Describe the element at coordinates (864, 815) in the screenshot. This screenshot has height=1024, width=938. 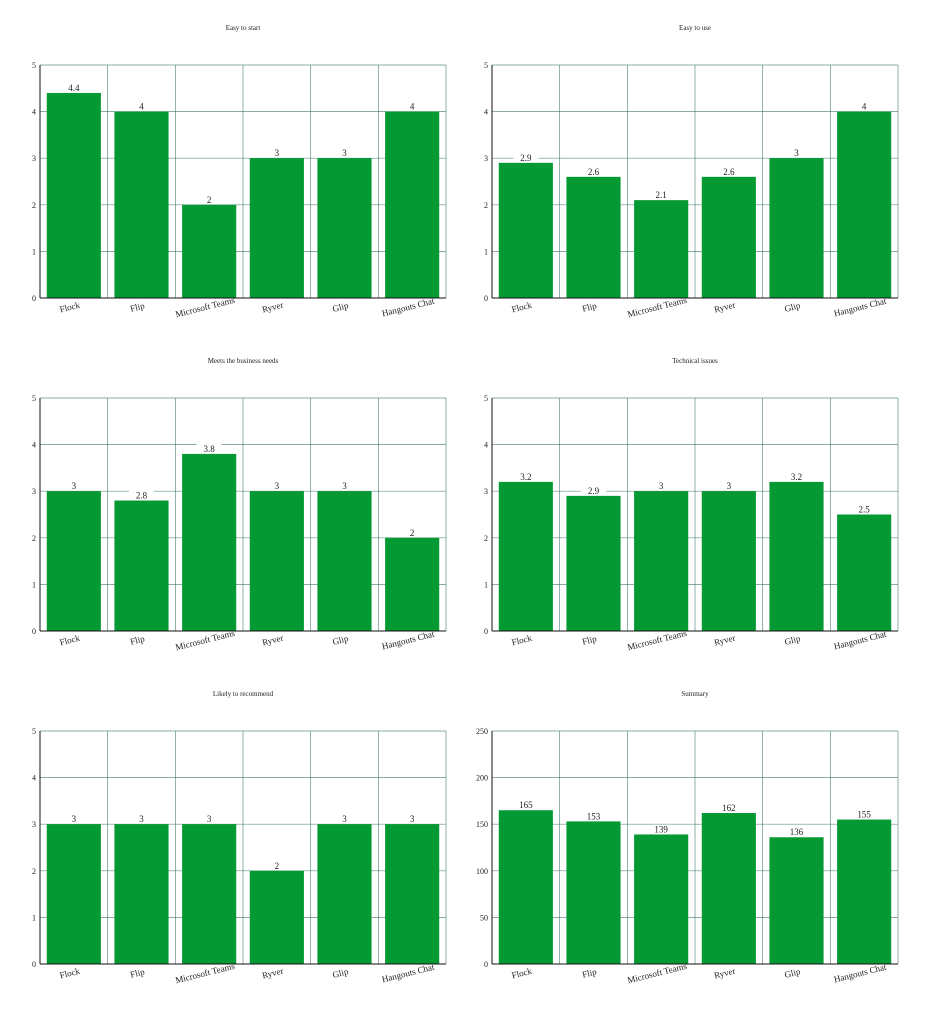
I see `data-label: 155` at that location.